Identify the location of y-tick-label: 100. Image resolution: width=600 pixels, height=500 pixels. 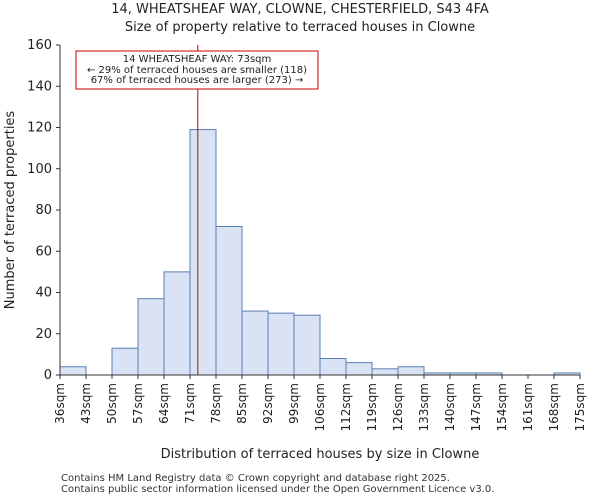
(39, 169).